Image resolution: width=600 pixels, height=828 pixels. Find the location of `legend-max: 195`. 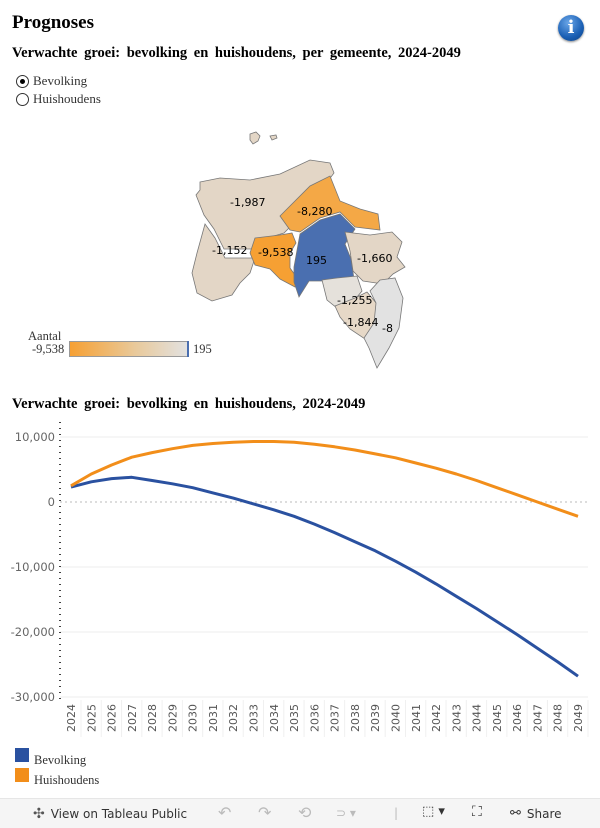

legend-max: 195 is located at coordinates (202, 349).